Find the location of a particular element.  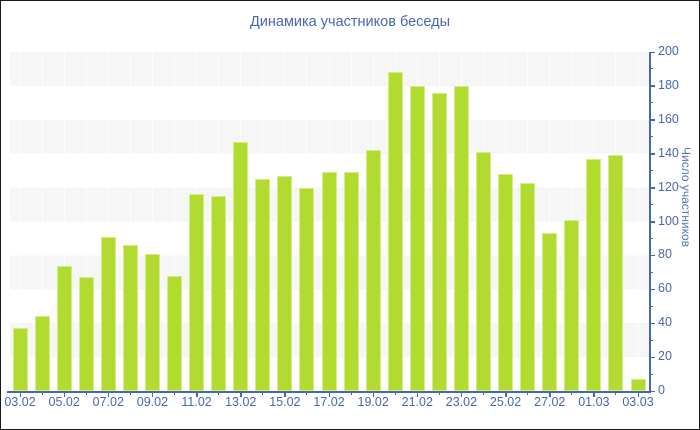

x-axis-label-05.02: 05.02 is located at coordinates (64, 402).